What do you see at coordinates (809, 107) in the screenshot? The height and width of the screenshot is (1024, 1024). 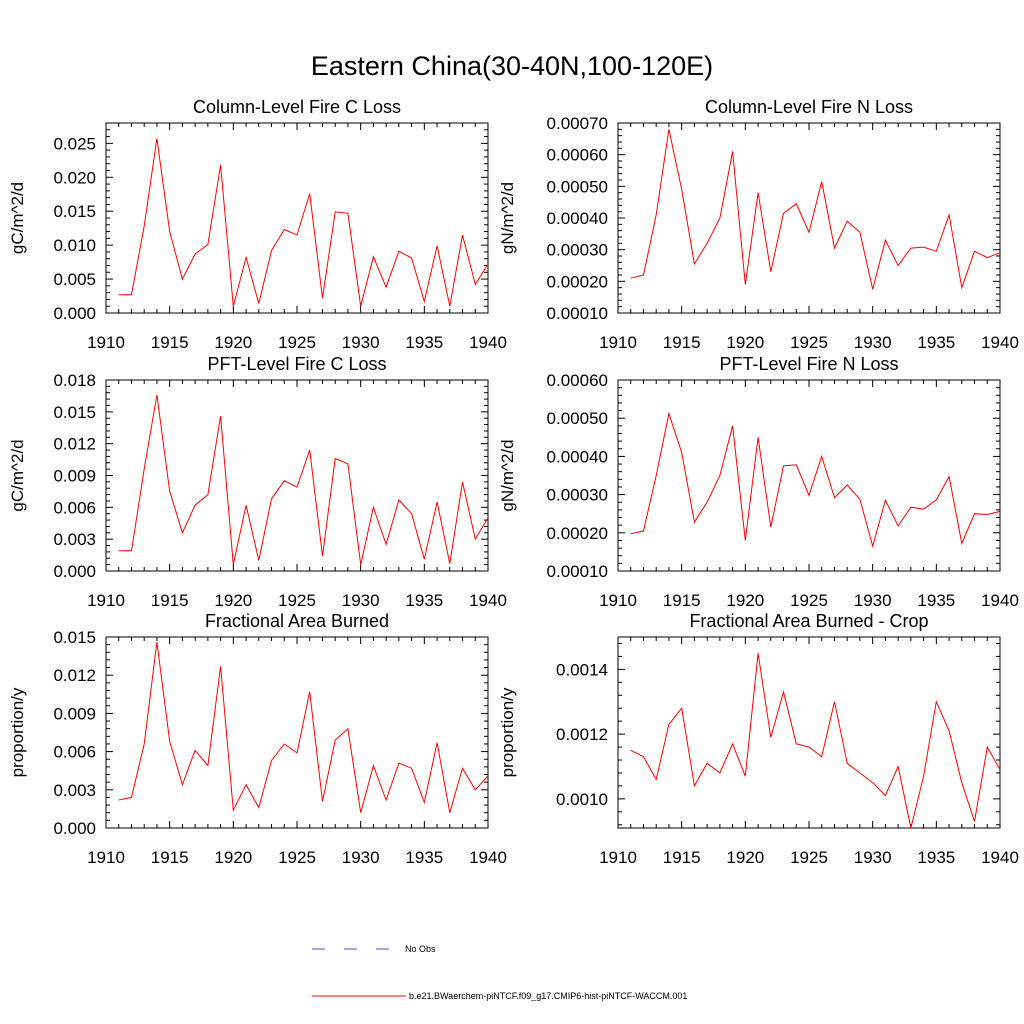 I see `panel-title: Column-Level Fire N Loss` at bounding box center [809, 107].